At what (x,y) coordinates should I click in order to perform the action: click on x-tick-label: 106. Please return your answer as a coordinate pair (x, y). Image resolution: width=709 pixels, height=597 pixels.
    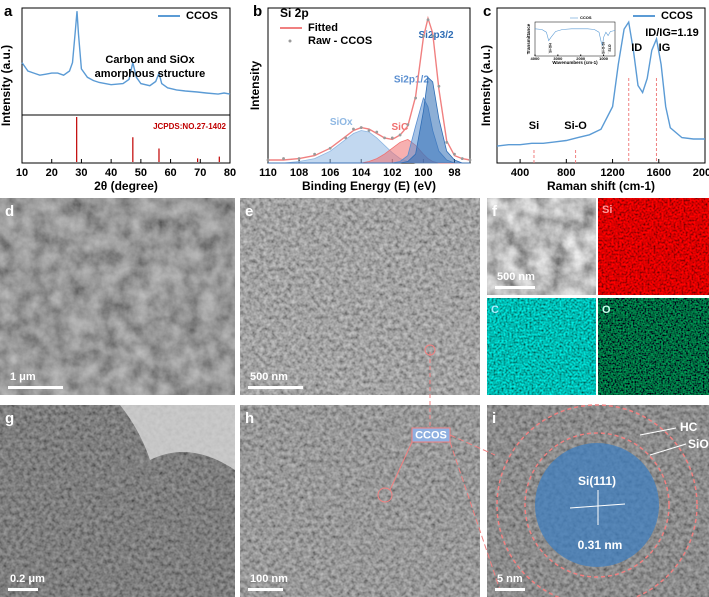
    Looking at the image, I should click on (330, 173).